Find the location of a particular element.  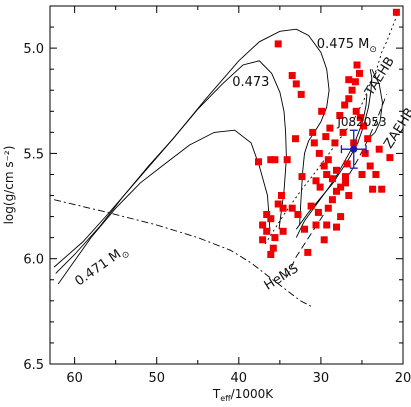

x-tick-label-3: 30 is located at coordinates (321, 378).